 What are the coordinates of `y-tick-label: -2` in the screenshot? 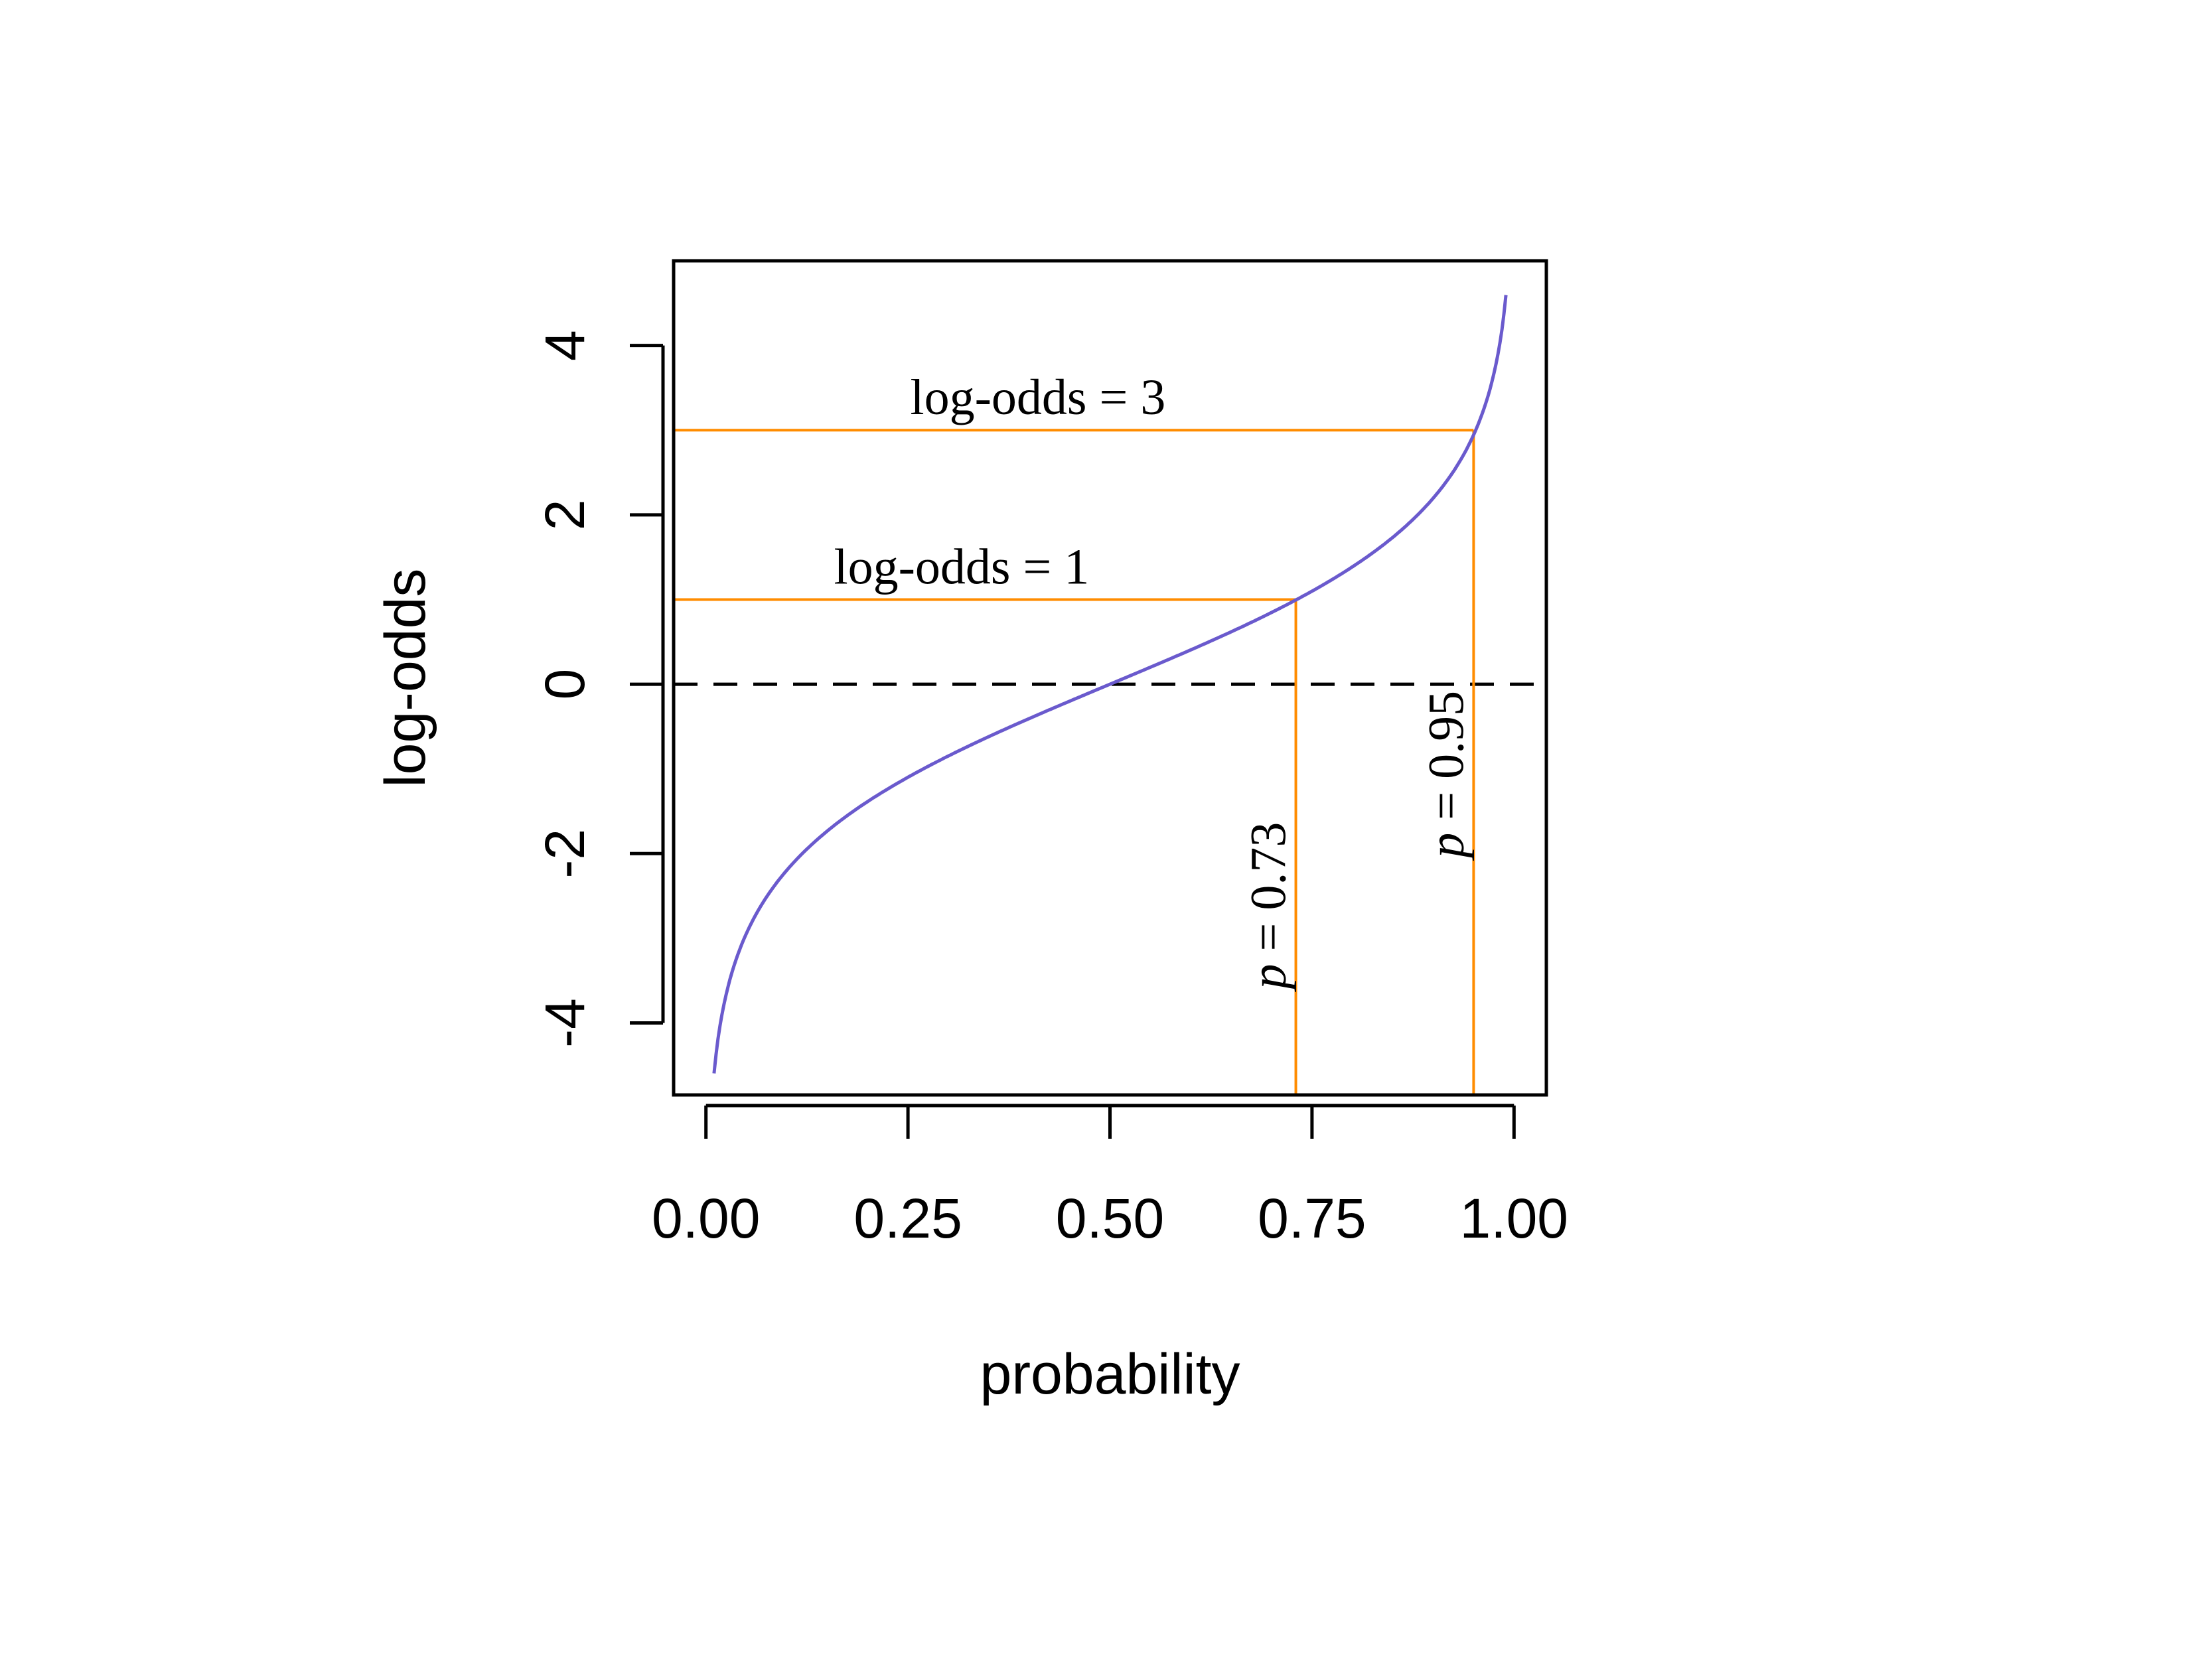 It's located at (565, 854).